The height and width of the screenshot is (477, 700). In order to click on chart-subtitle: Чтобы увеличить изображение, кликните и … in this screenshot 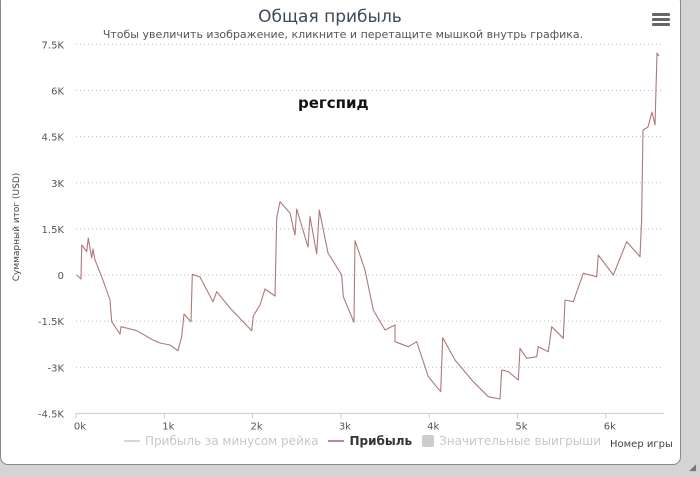, I will do `click(343, 34)`.